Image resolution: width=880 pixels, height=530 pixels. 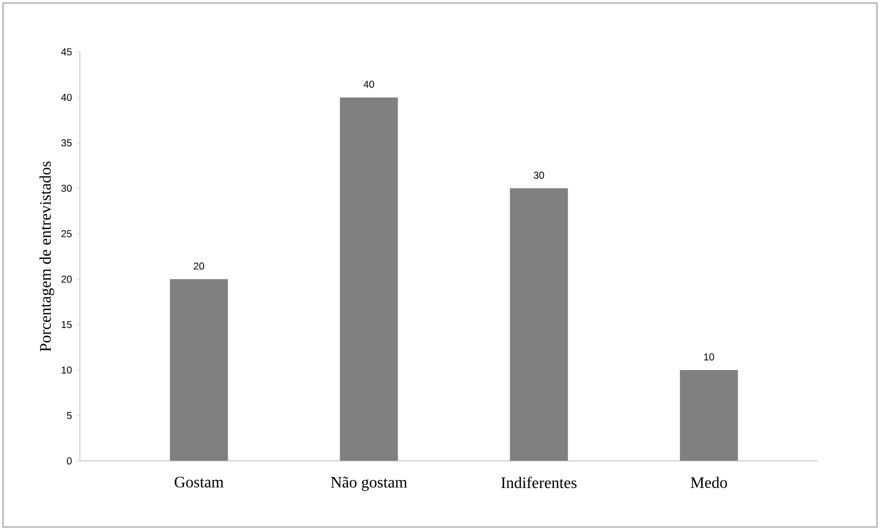 I want to click on y-tick-label: 25, so click(x=66, y=234).